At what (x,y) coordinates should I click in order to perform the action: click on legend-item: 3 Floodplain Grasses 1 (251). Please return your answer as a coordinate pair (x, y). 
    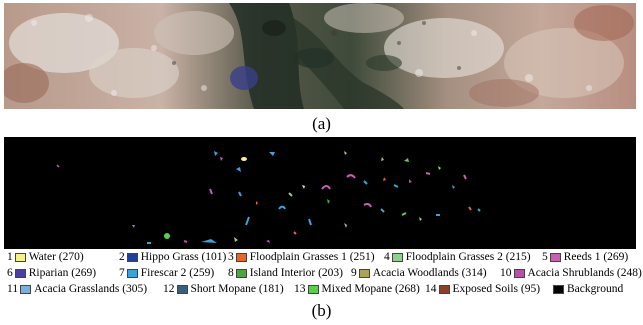
    Looking at the image, I should click on (301, 257).